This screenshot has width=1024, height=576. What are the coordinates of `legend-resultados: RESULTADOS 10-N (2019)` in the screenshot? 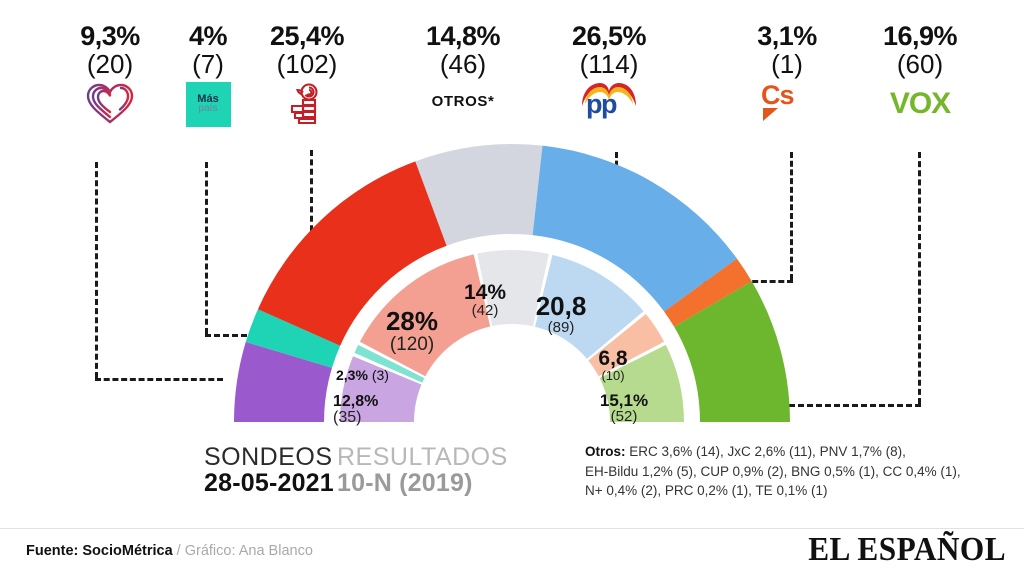 It's located at (422, 471).